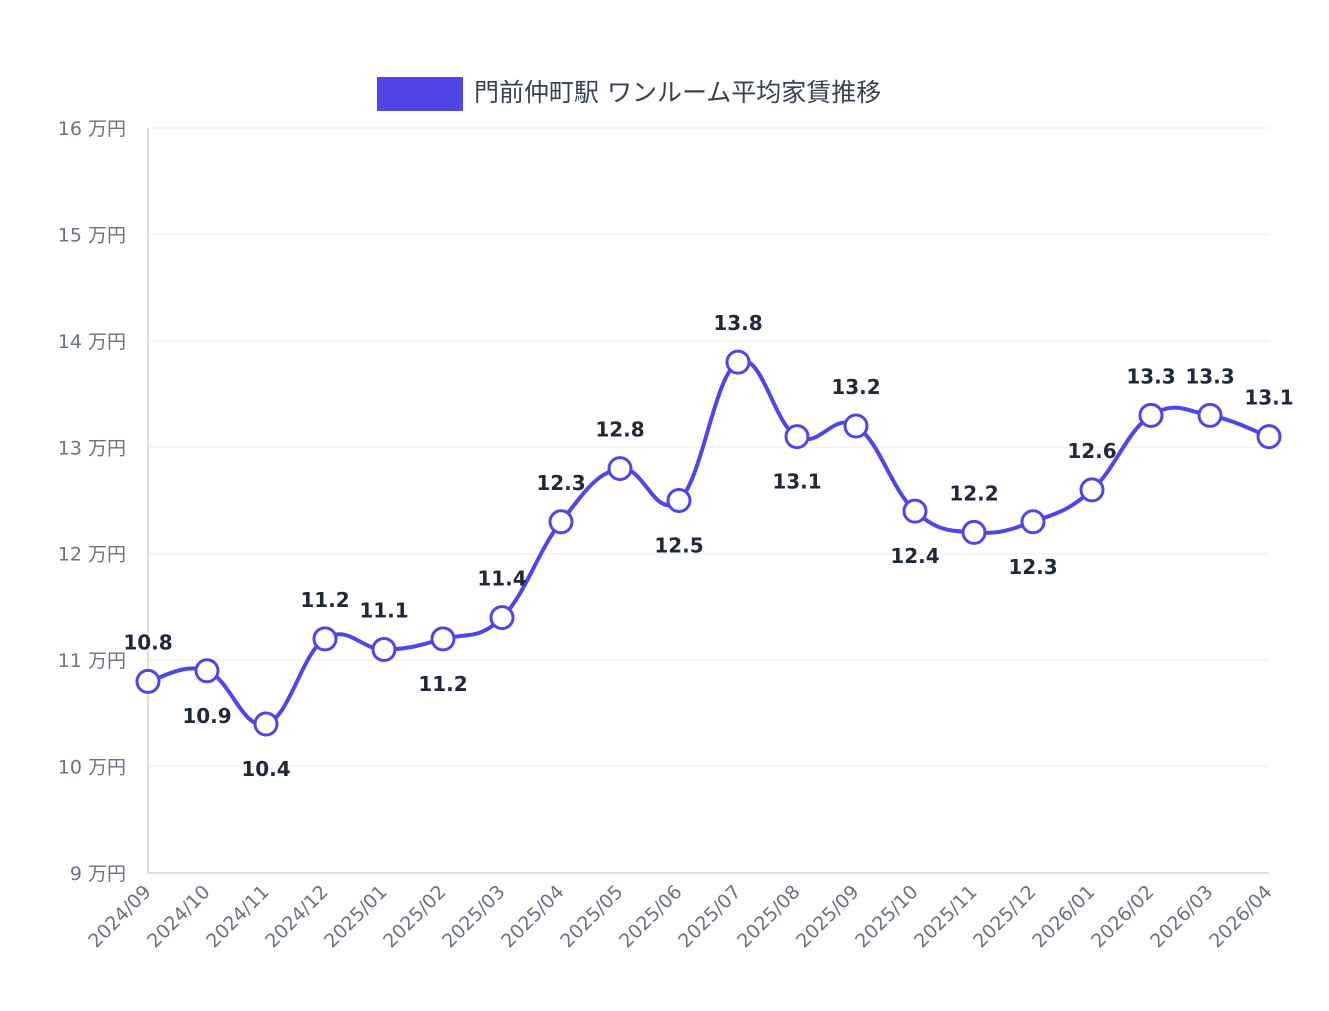  Describe the element at coordinates (737, 323) in the screenshot. I see `data-label: 13.8` at that location.